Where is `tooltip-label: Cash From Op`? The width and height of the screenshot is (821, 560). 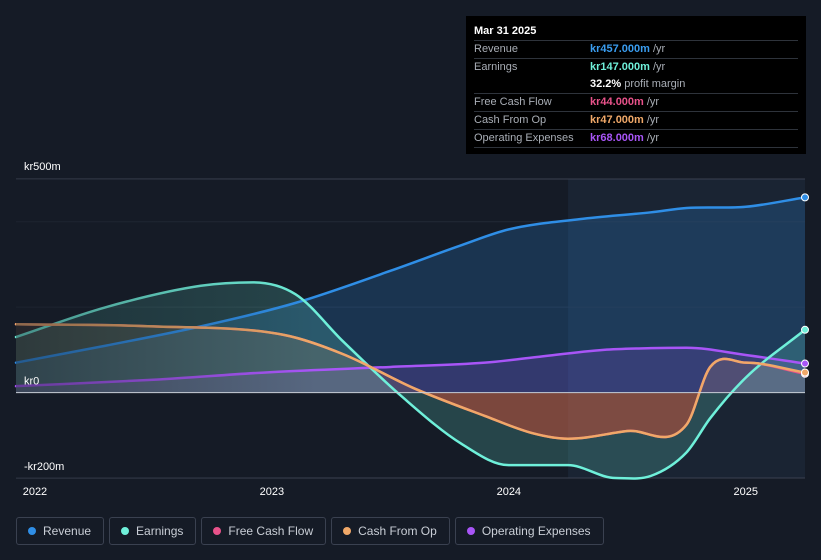
tooltip-label: Cash From Op is located at coordinates (510, 120).